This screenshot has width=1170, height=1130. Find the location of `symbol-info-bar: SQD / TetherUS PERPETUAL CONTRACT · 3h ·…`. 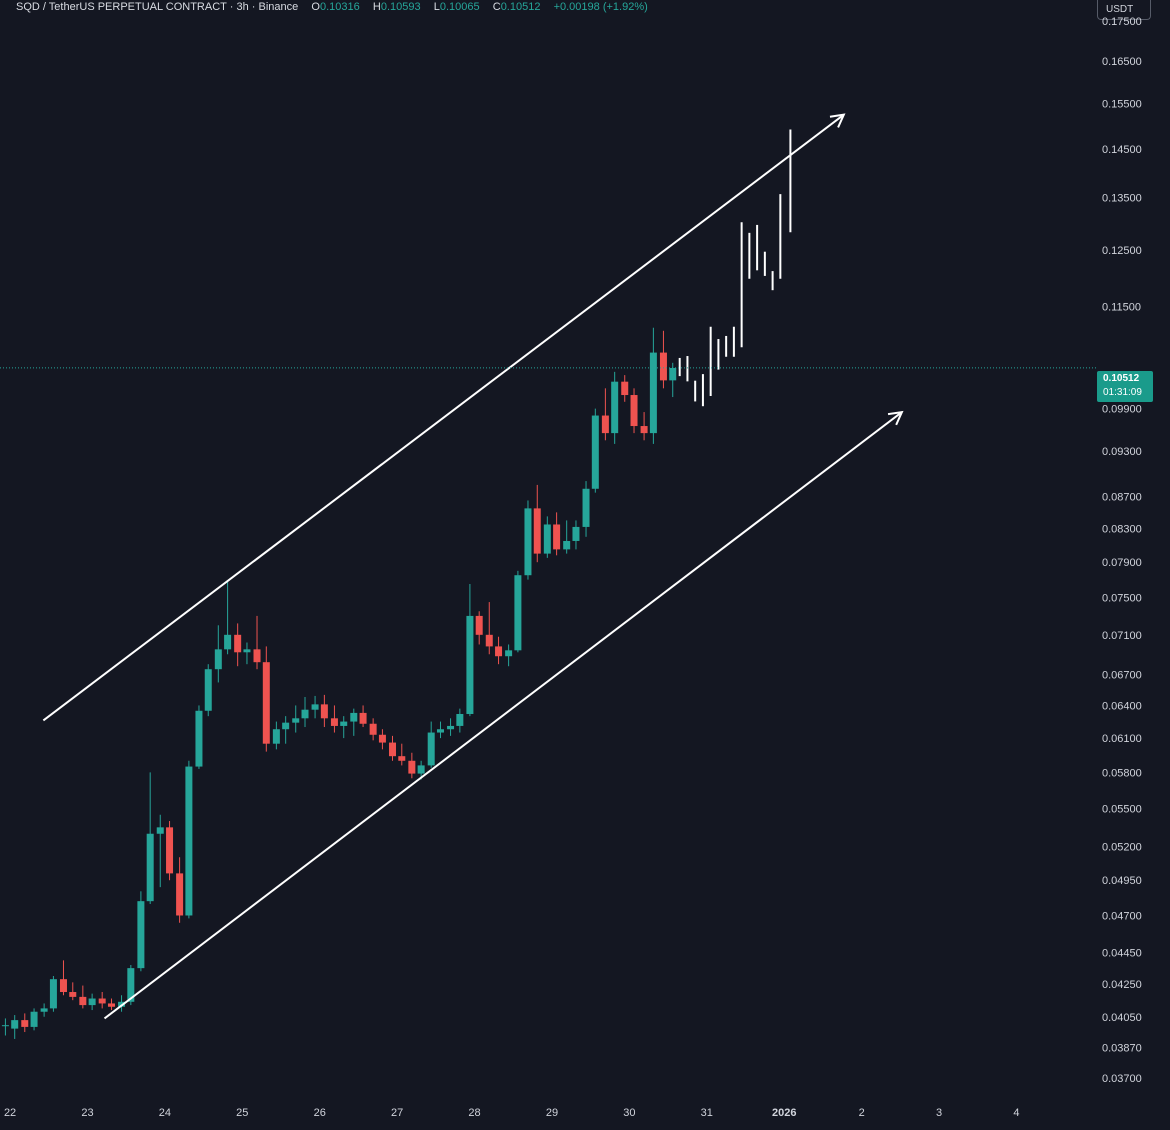

symbol-info-bar: SQD / TetherUS PERPETUAL CONTRACT · 3h ·… is located at coordinates (332, 7).